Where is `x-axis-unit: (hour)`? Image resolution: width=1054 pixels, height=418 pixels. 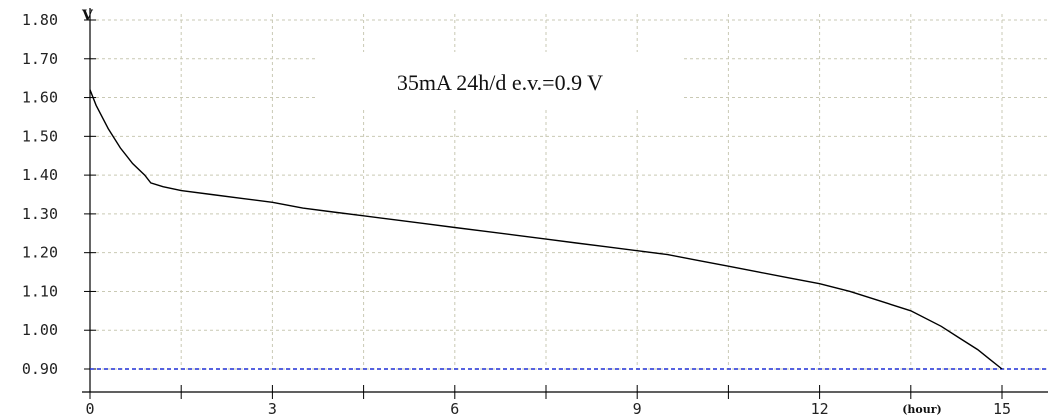 x-axis-unit: (hour) is located at coordinates (922, 409).